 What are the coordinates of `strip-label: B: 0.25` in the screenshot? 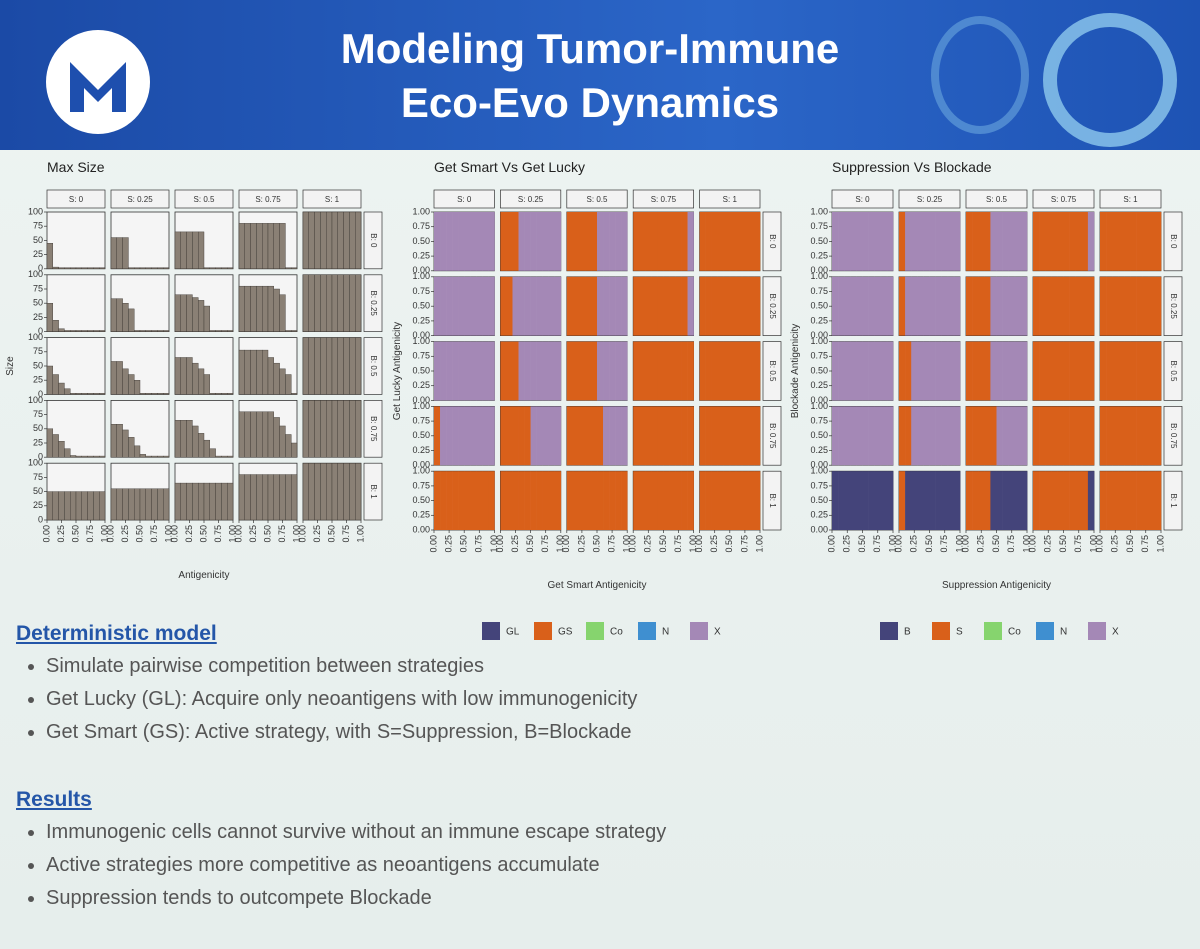 It's located at (772, 307).